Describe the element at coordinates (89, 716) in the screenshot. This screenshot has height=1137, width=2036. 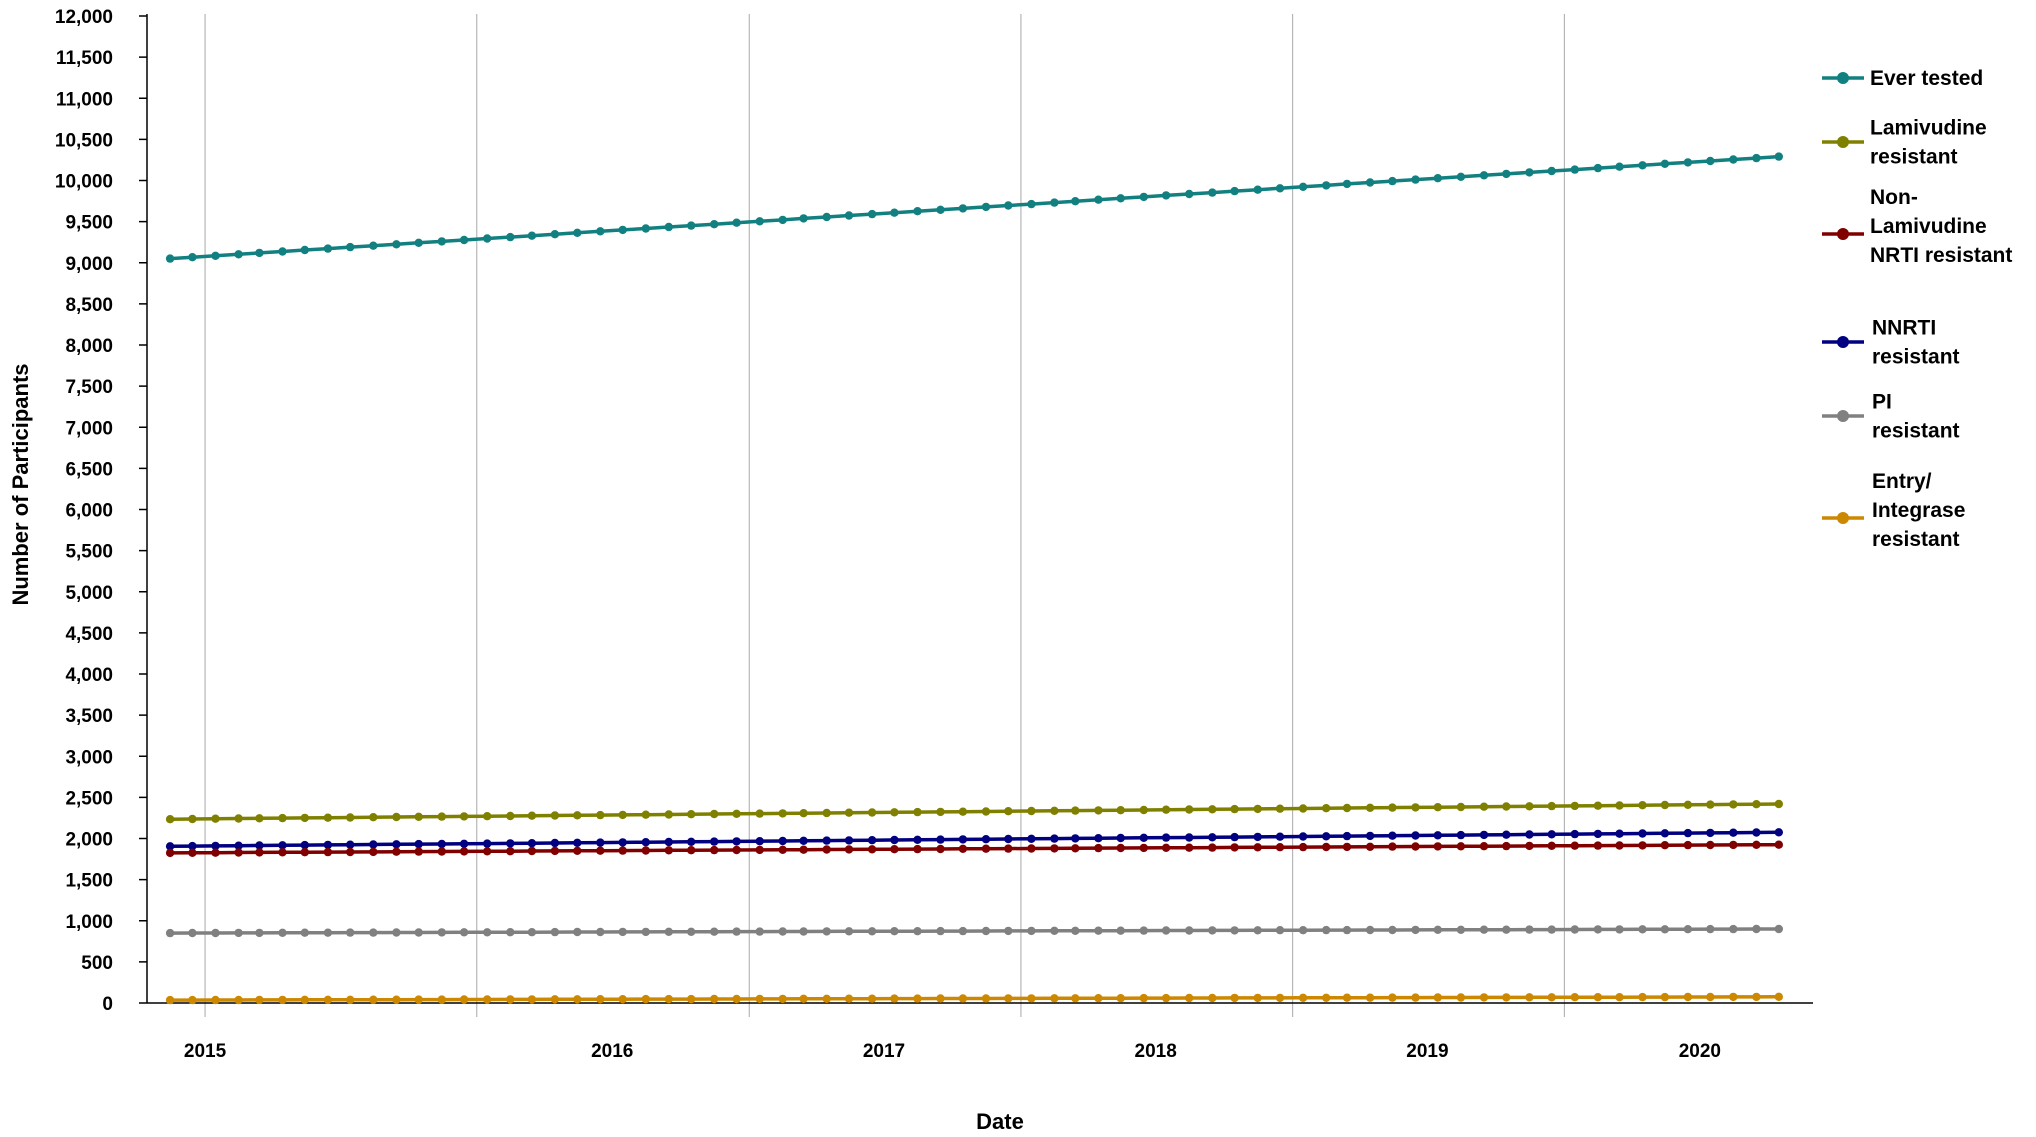
I see `y-tick-label: 3,500` at that location.